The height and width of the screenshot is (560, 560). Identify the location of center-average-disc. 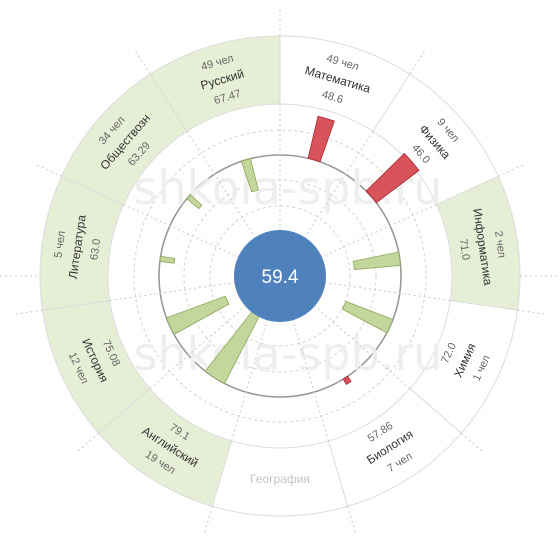
(280, 276).